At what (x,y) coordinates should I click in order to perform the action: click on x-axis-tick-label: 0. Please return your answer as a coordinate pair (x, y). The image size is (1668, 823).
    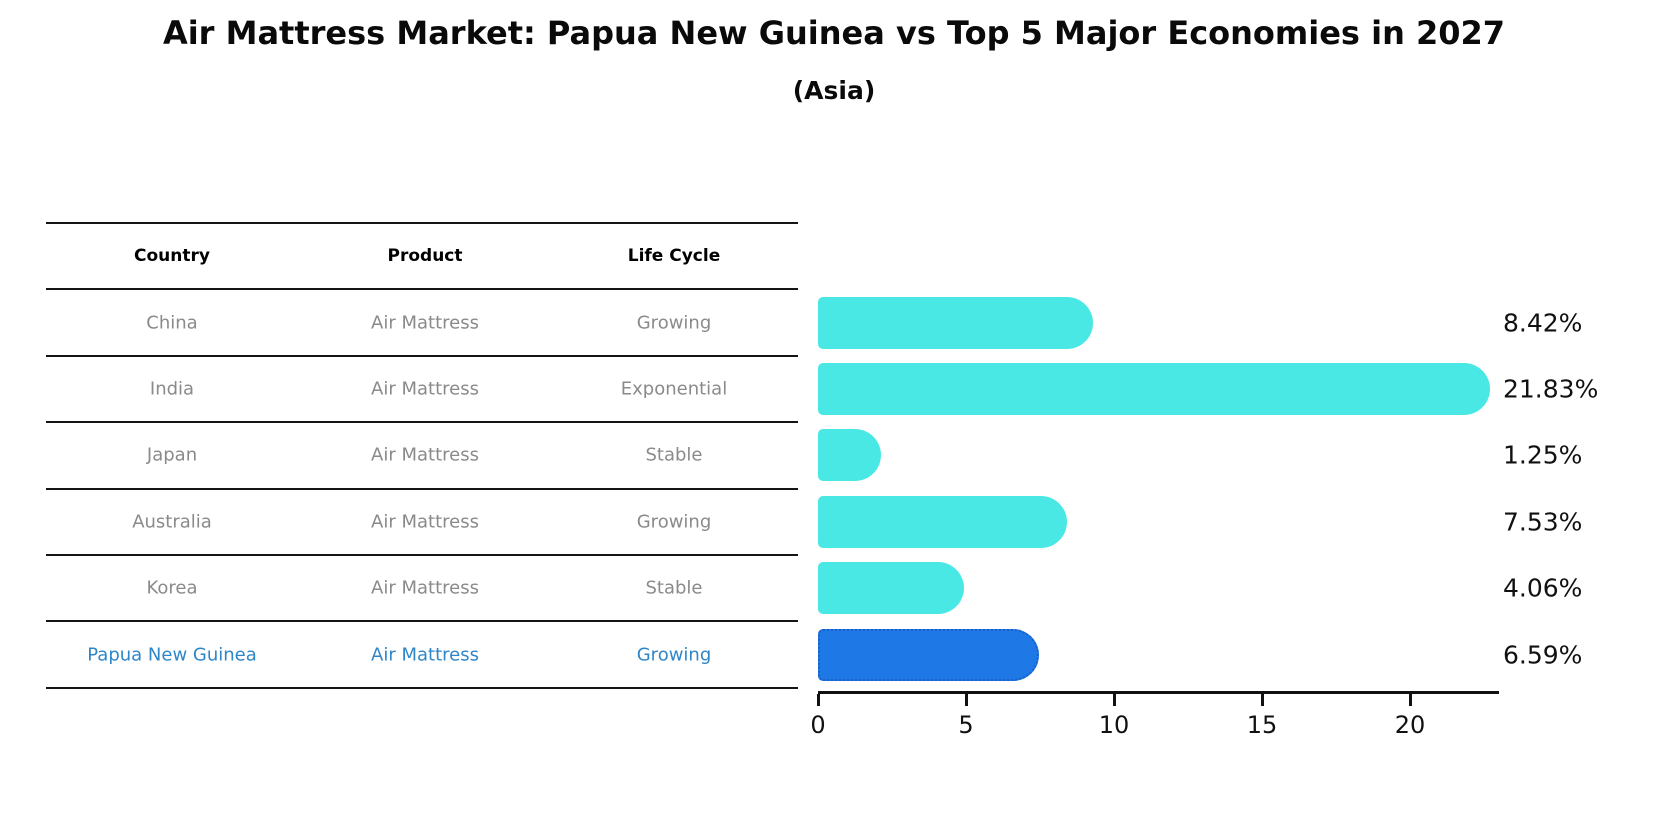
    Looking at the image, I should click on (818, 725).